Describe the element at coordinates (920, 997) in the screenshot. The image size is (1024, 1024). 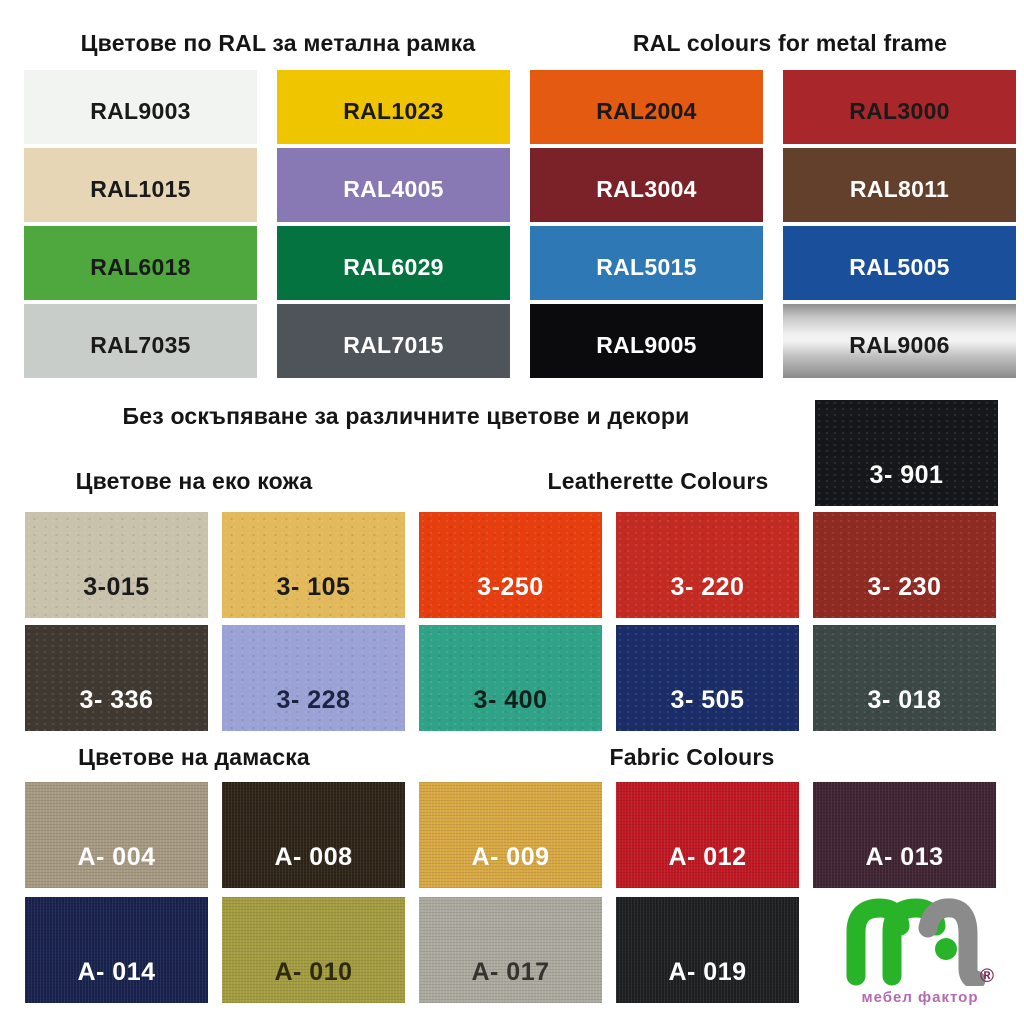
I see `logo-caption: мебел фактор` at that location.